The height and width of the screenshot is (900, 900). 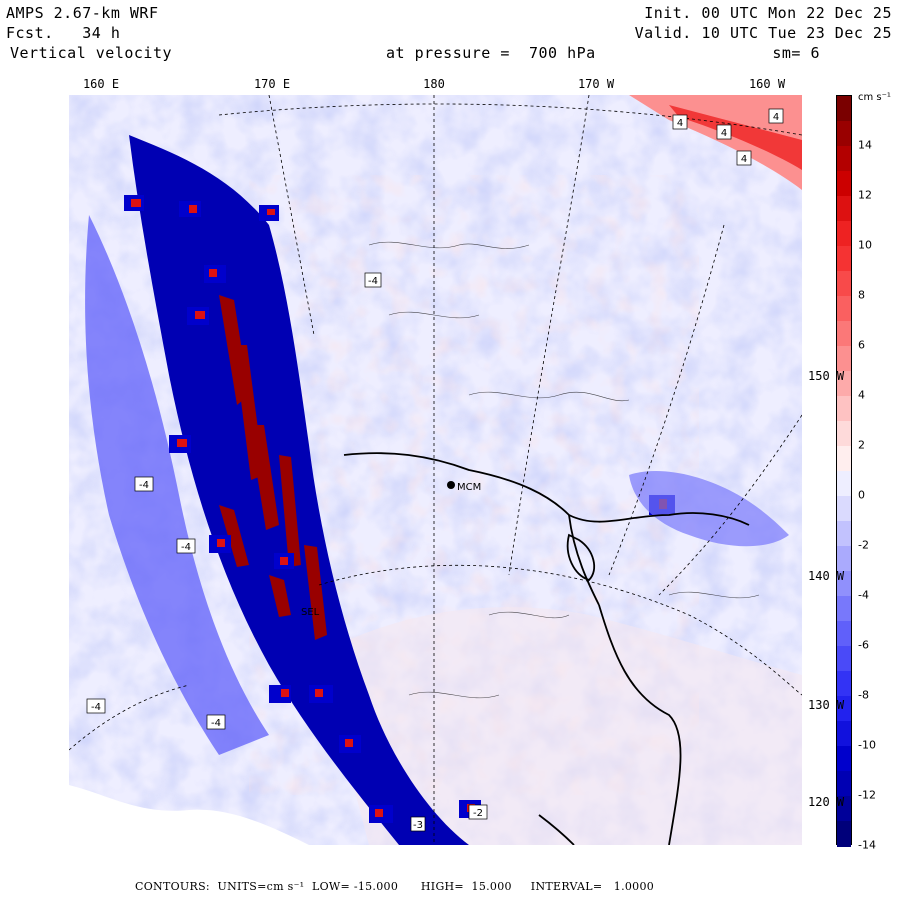 What do you see at coordinates (867, 845) in the screenshot?
I see `colorbar-tick-label: -14` at bounding box center [867, 845].